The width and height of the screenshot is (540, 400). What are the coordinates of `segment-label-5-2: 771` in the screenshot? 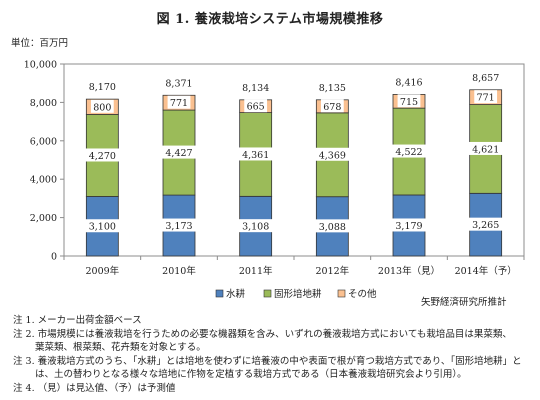 It's located at (486, 98).